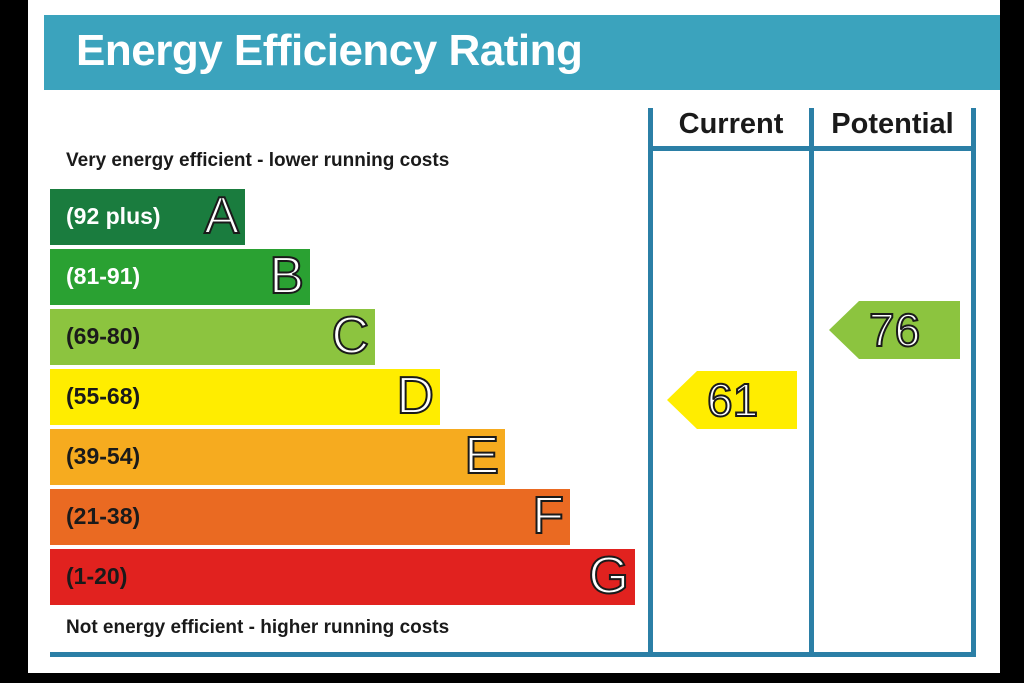  I want to click on chart-title: Energy Efficiency Rating, so click(329, 50).